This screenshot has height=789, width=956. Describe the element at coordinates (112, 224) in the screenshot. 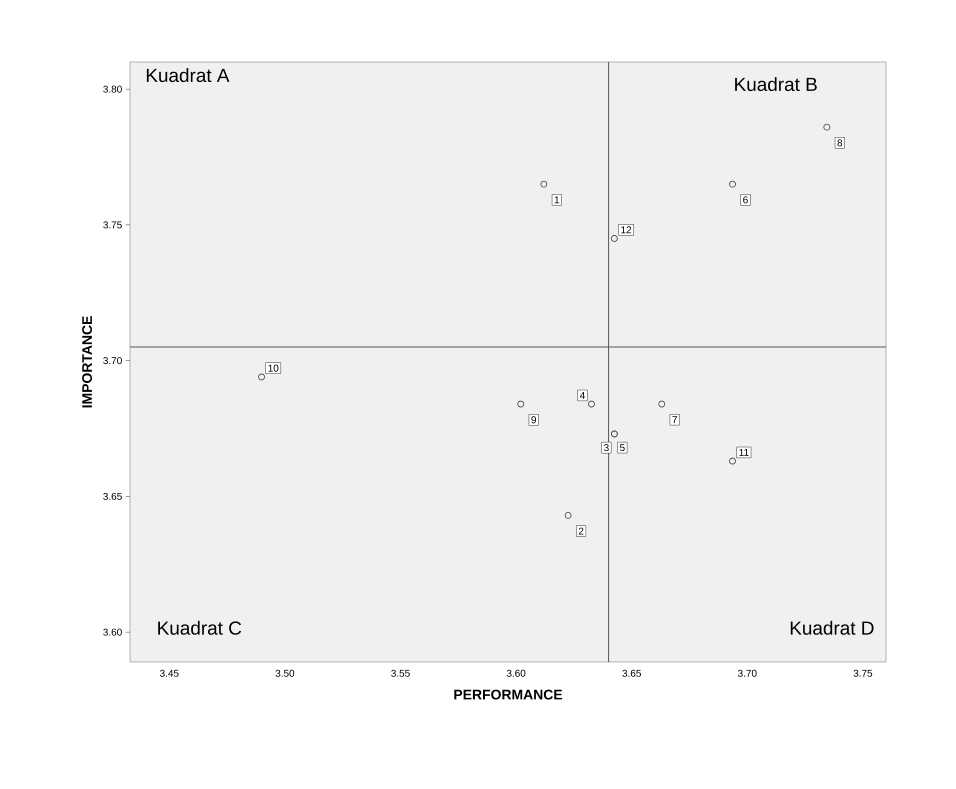

I see `y-tick-label: 3.75` at that location.